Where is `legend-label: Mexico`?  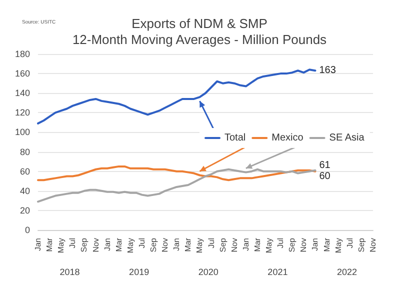
legend-label: Mexico is located at coordinates (288, 138).